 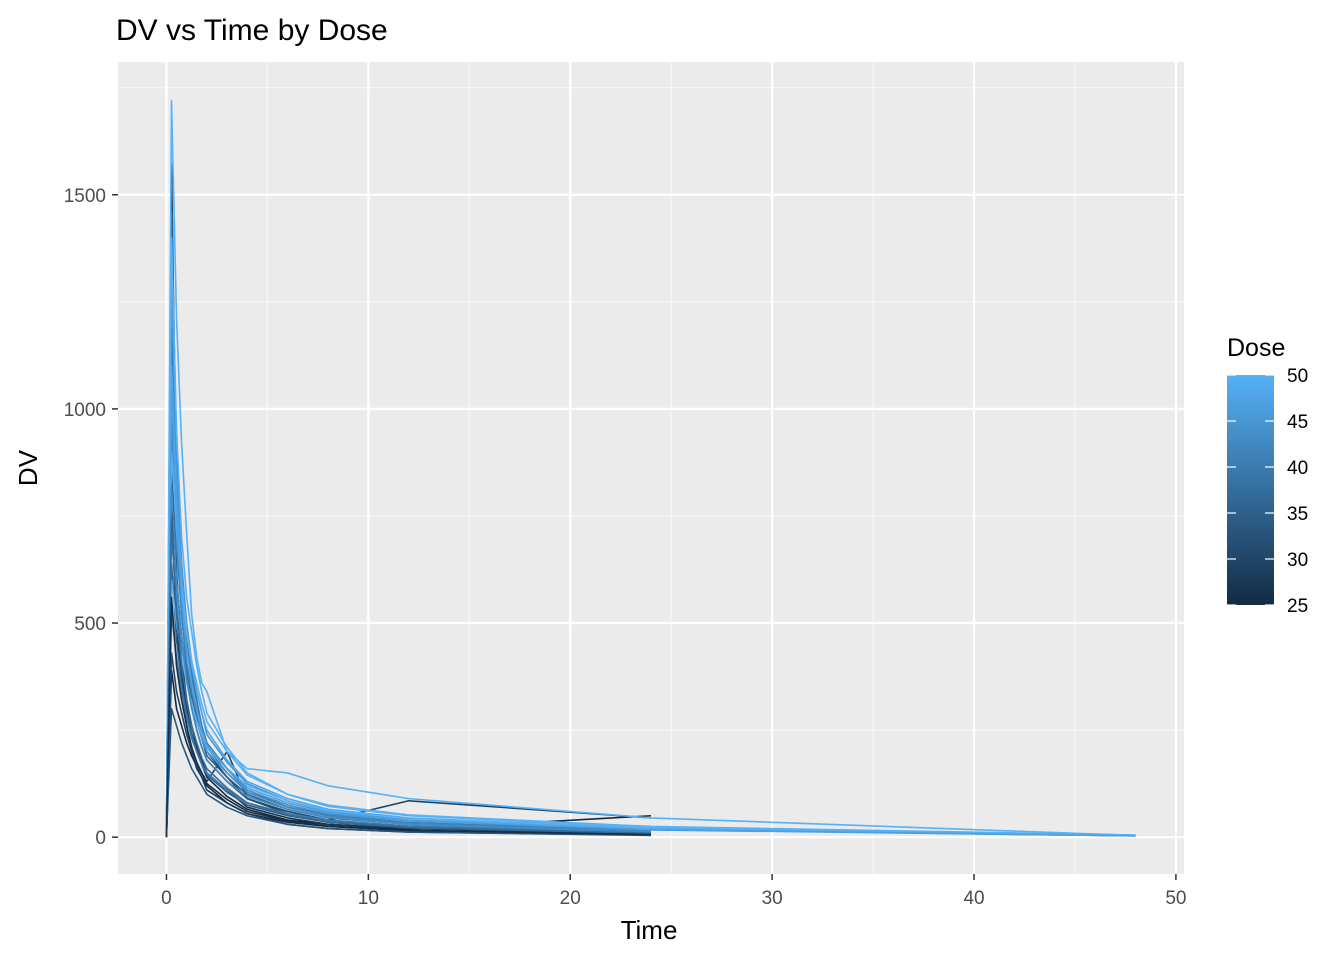 I want to click on legend: Dose 25 30 35 40 45 50, so click(x=1267, y=475).